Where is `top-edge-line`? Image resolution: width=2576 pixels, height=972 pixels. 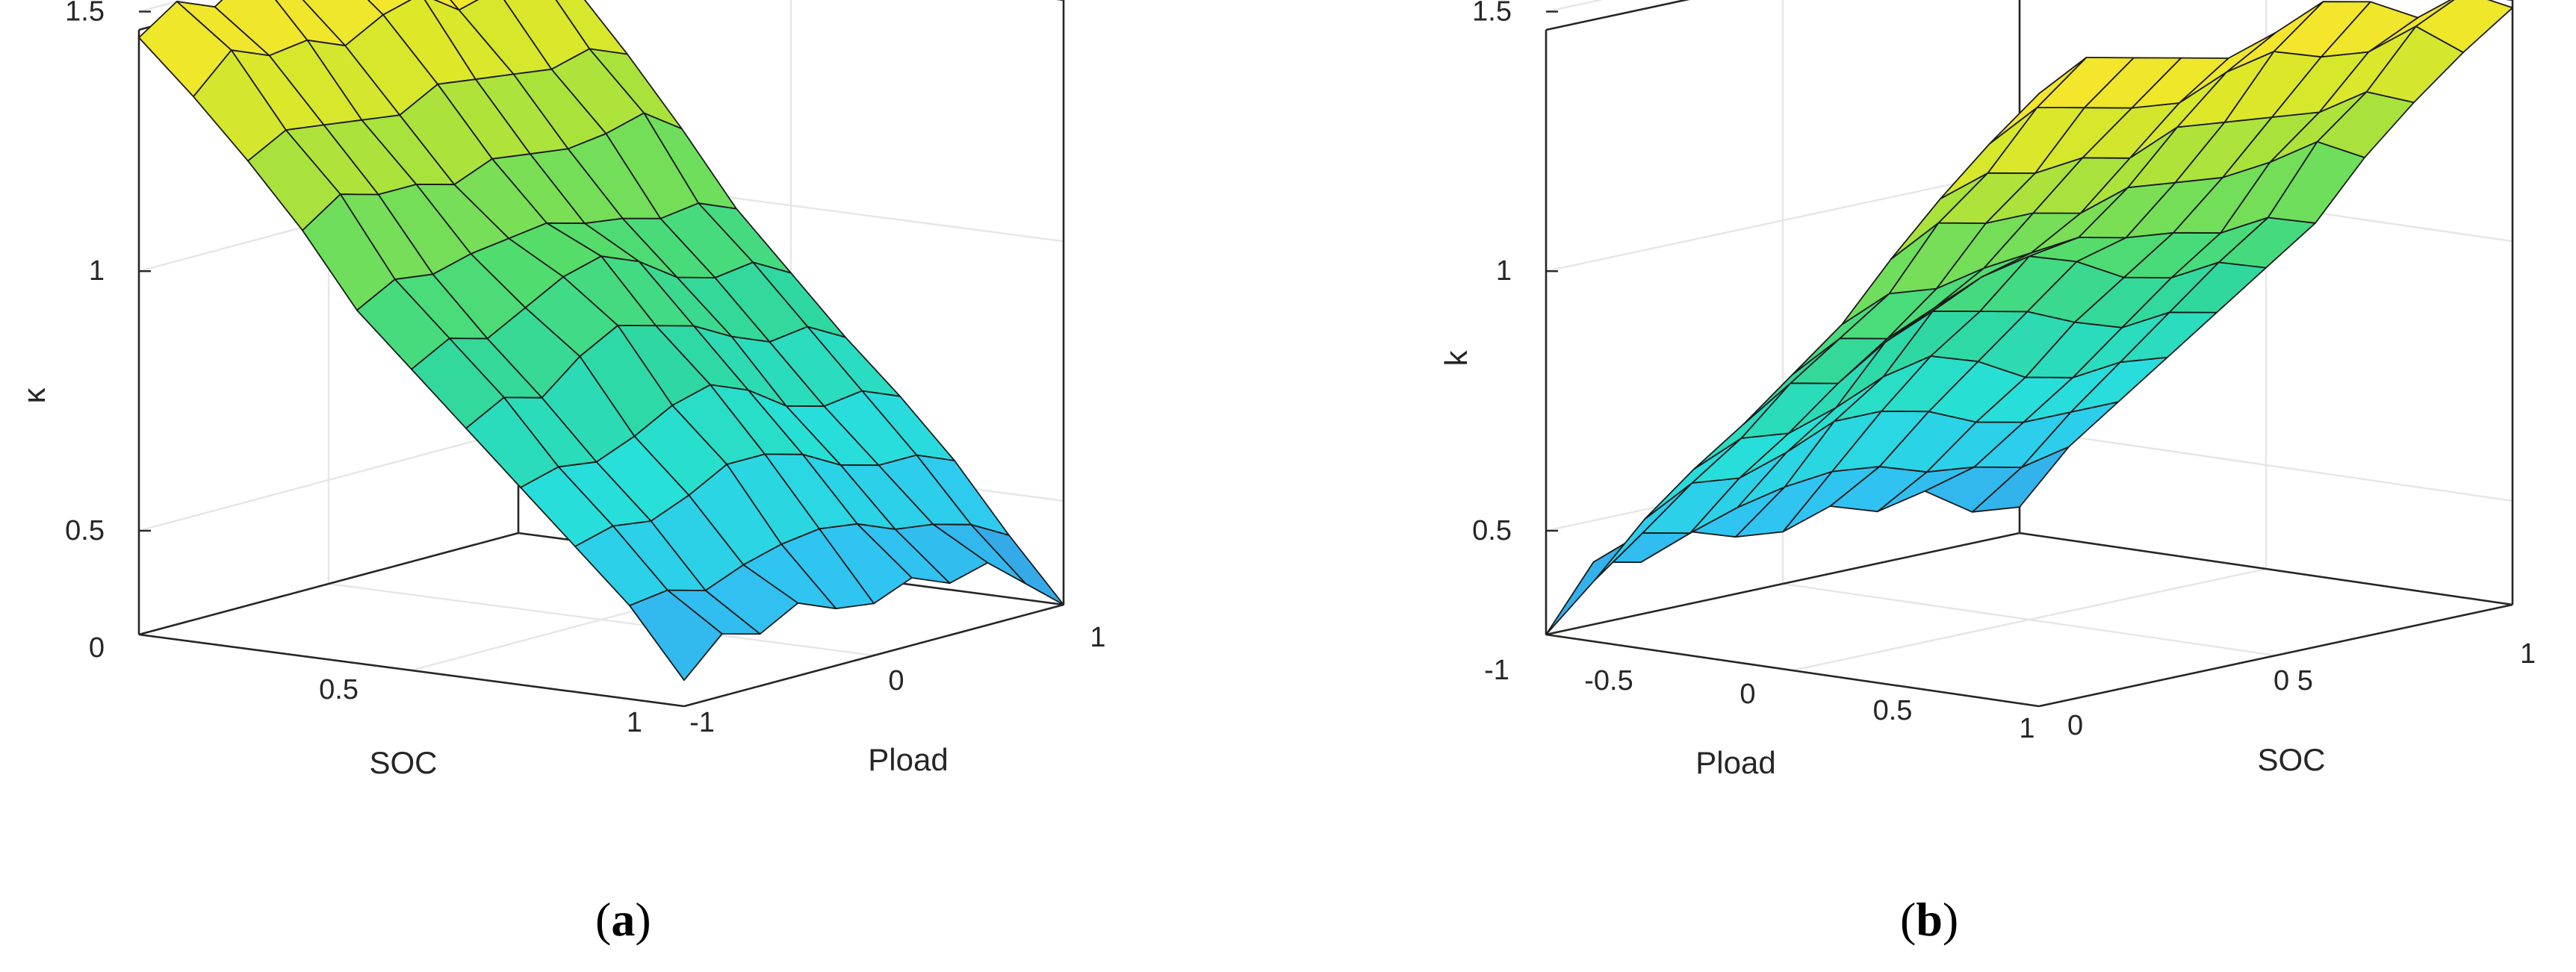
top-edge-line is located at coordinates (1618, 15).